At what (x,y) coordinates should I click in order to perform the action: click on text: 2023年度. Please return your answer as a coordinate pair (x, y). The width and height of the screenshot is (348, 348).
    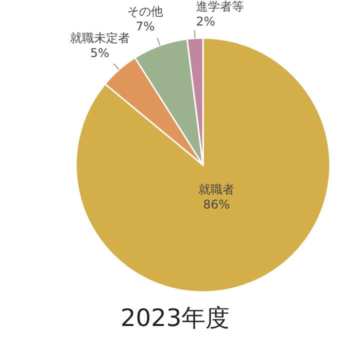
    Looking at the image, I should click on (175, 318).